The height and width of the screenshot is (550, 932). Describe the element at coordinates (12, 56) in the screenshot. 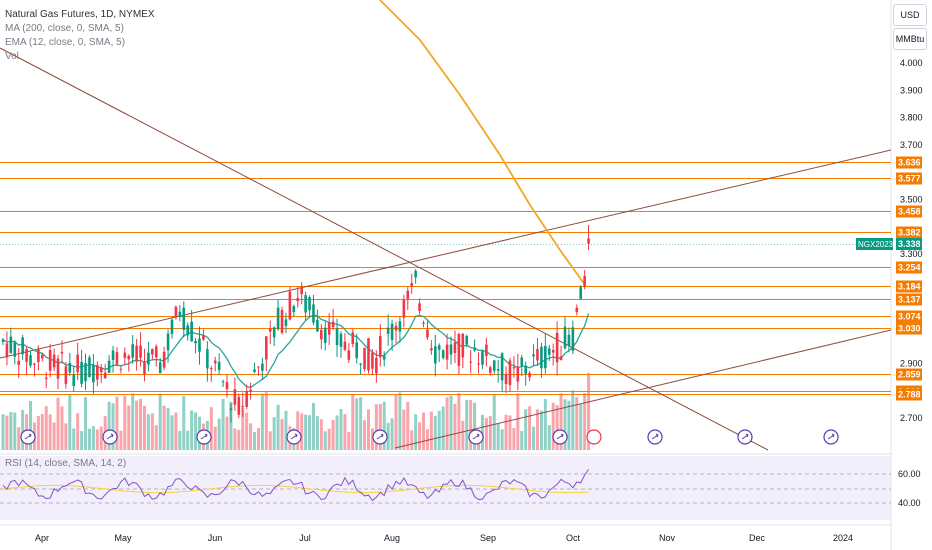

I see `vol-legend: Vol` at that location.